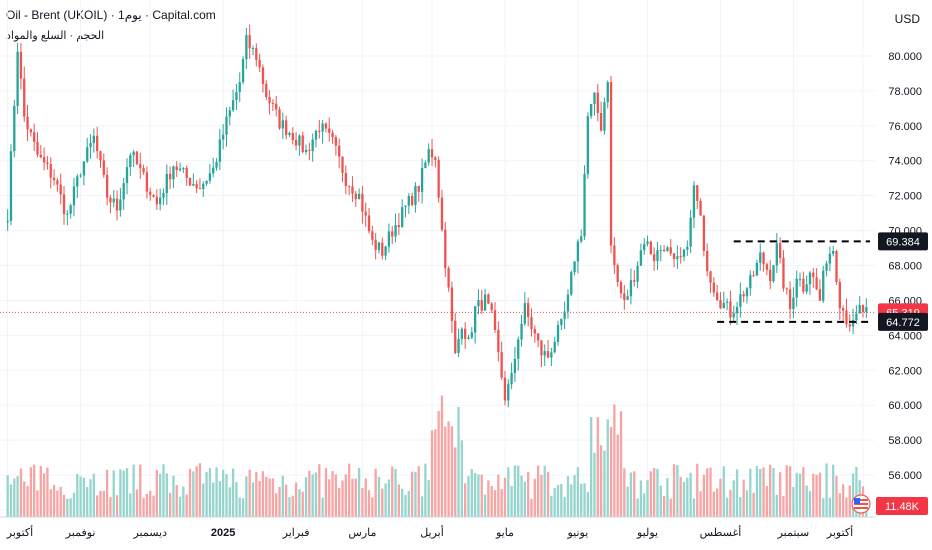 The height and width of the screenshot is (550, 932). I want to click on x-tick-label: يونيو, so click(577, 533).